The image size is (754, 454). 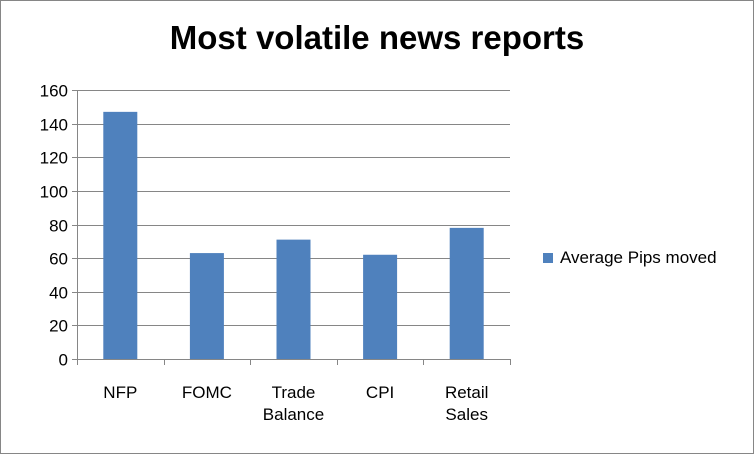 What do you see at coordinates (377, 37) in the screenshot?
I see `chart-title: Most volatile news reports` at bounding box center [377, 37].